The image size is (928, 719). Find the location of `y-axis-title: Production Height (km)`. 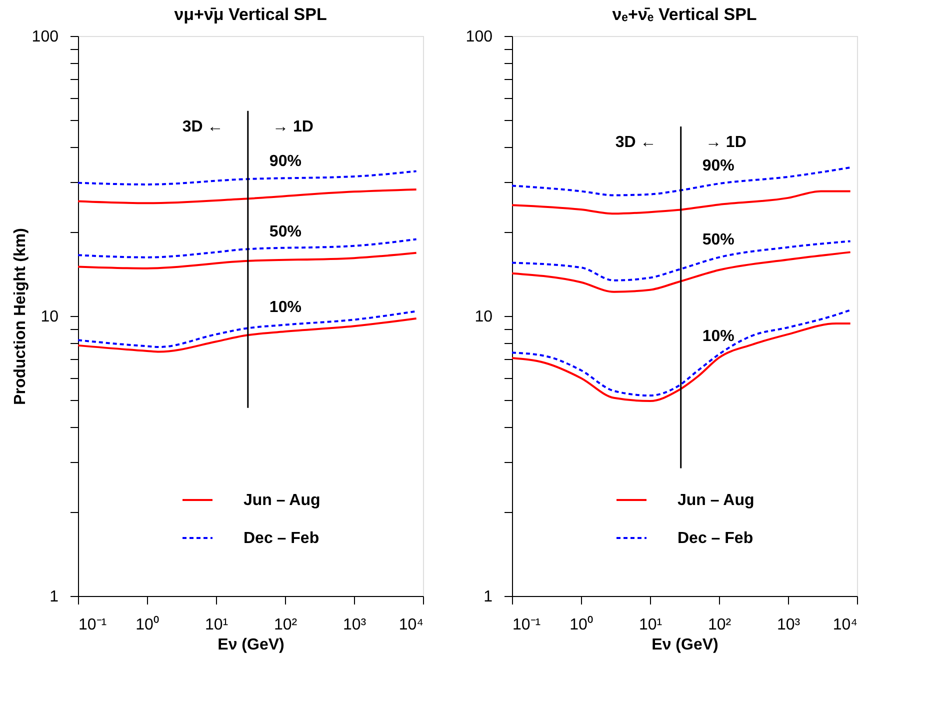

y-axis-title: Production Height (km) is located at coordinates (20, 316).